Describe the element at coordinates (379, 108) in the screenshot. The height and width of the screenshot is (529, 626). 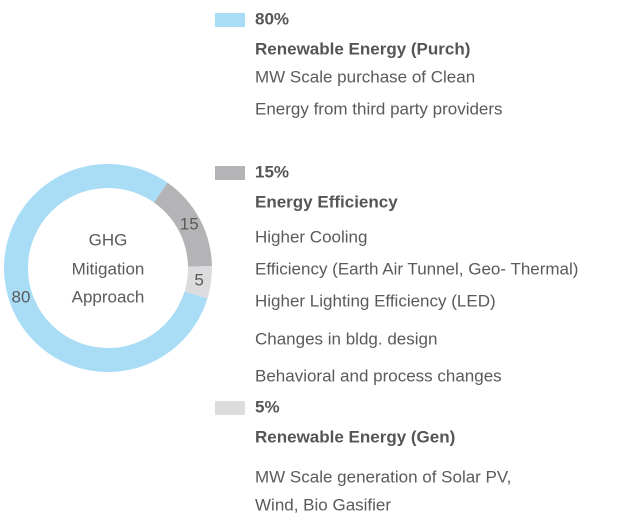
I see `legend-description: Energy from third party providers` at that location.